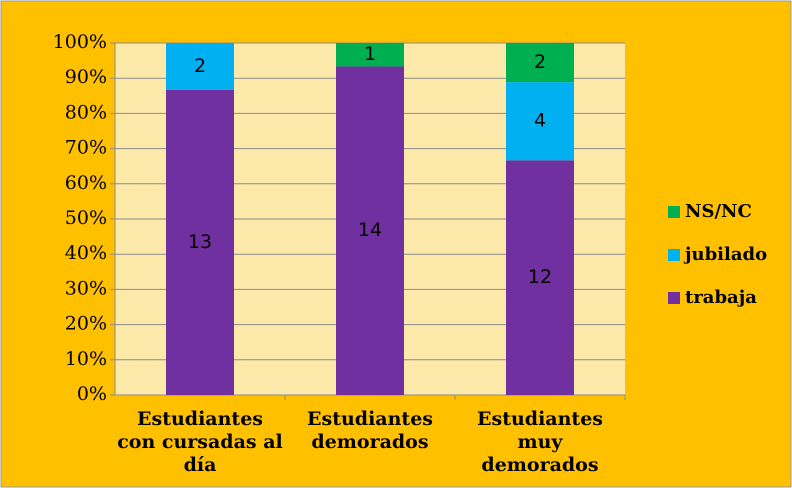 The width and height of the screenshot is (792, 488). What do you see at coordinates (86, 148) in the screenshot?
I see `y-tick-label: 70%` at bounding box center [86, 148].